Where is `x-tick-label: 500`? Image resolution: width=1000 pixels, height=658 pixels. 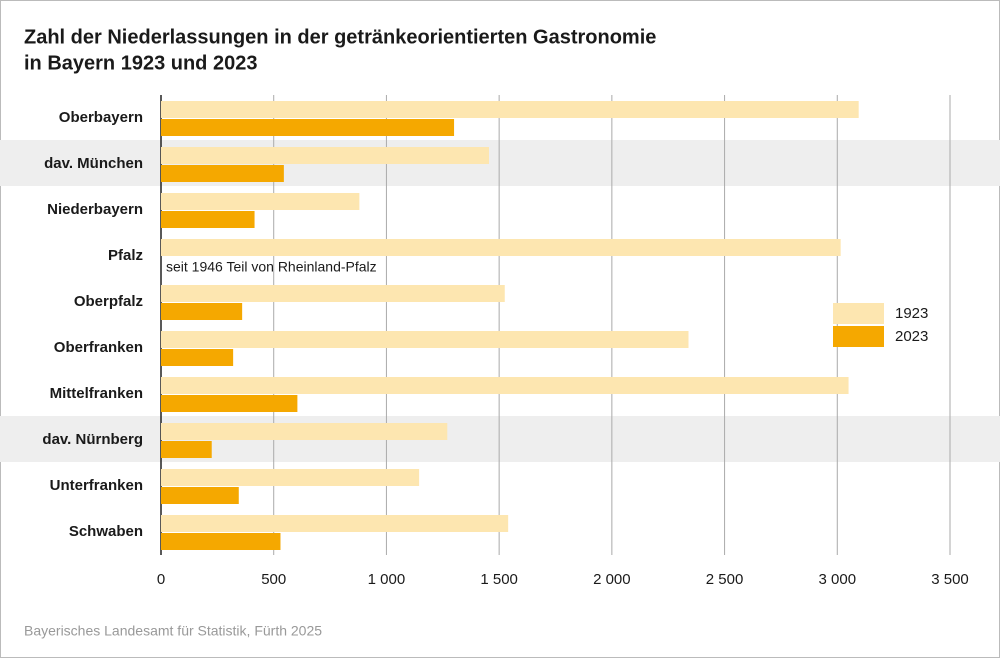 x-tick-label: 500 is located at coordinates (273, 579).